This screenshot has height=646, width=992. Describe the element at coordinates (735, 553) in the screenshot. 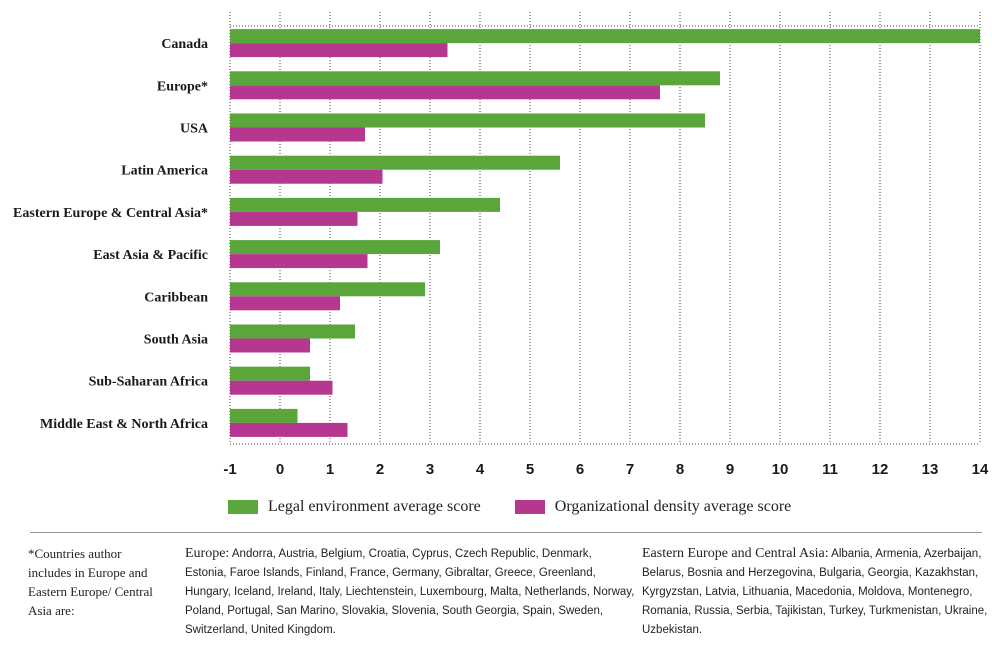

I see `footnote-eeca-heading: Eastern Europe and Central Asia:` at that location.